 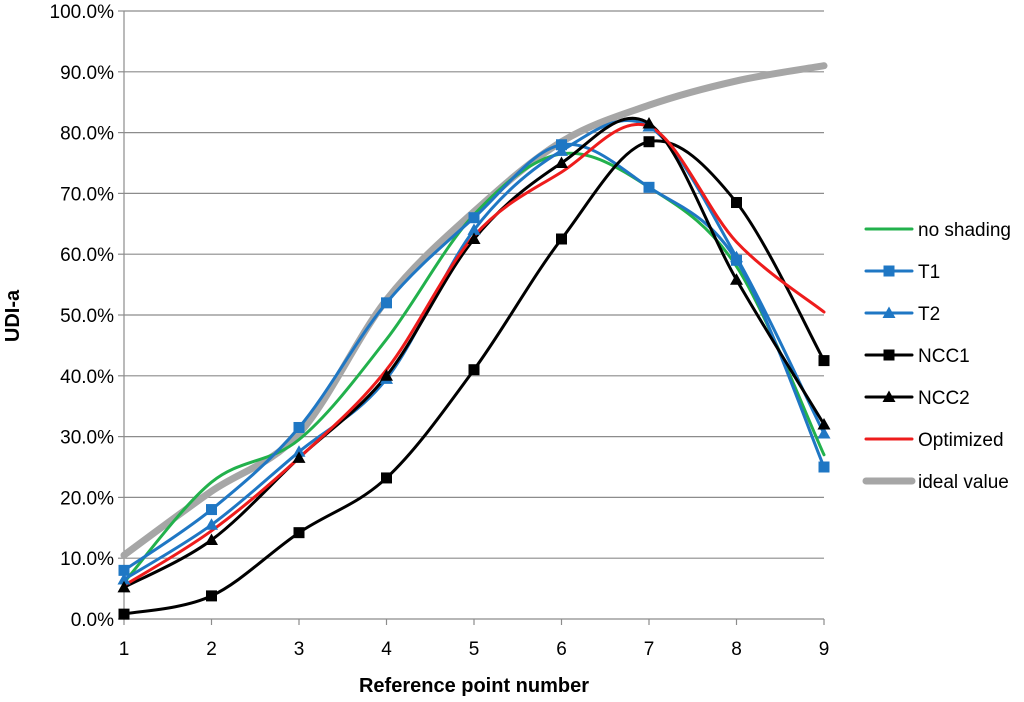 What do you see at coordinates (824, 649) in the screenshot?
I see `x-tick-label: 9` at bounding box center [824, 649].